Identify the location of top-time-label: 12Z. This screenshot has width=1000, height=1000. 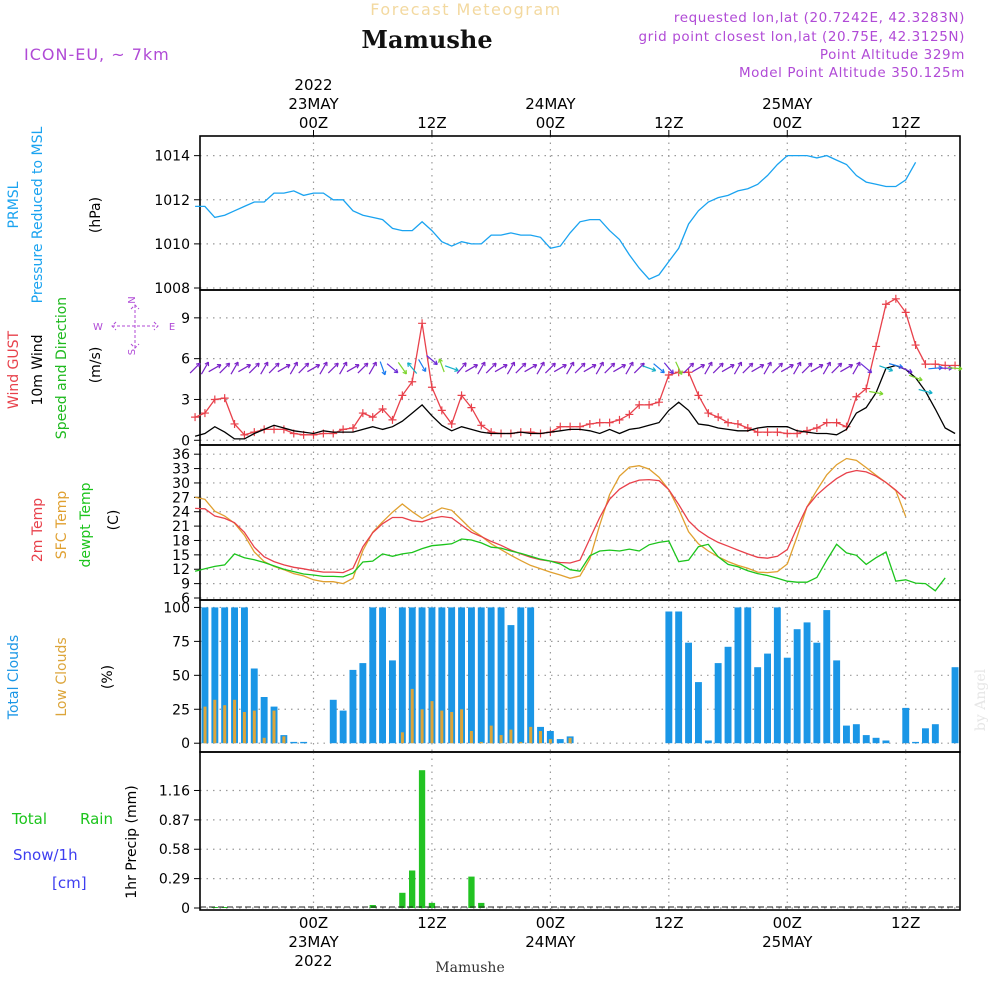
(668, 123).